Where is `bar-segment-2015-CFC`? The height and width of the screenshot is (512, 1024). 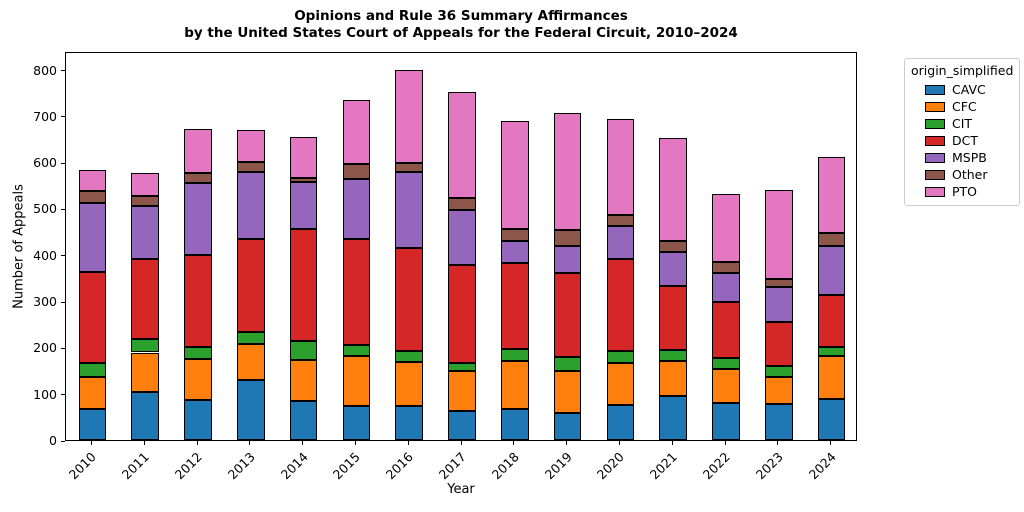
bar-segment-2015-CFC is located at coordinates (356, 380).